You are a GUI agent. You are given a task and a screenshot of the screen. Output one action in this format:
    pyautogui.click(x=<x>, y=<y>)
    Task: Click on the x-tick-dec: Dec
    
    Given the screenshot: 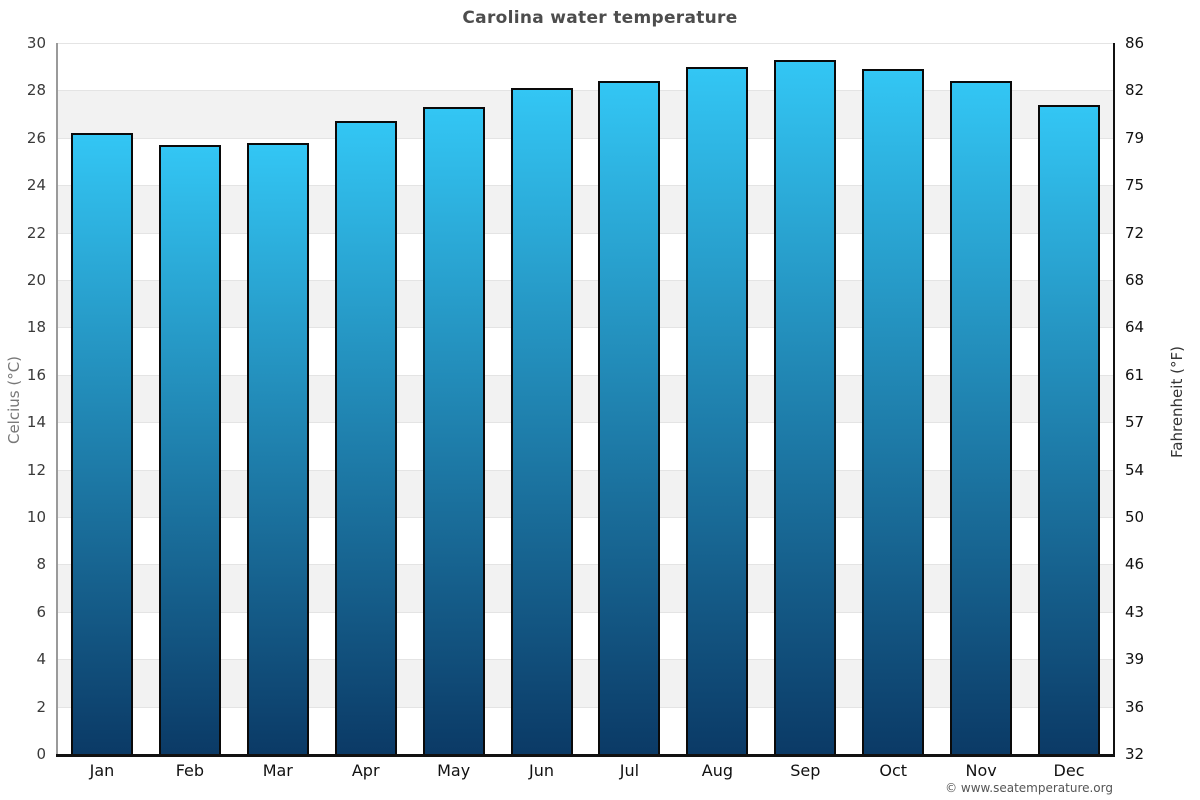 What is the action you would take?
    pyautogui.click(x=1069, y=770)
    